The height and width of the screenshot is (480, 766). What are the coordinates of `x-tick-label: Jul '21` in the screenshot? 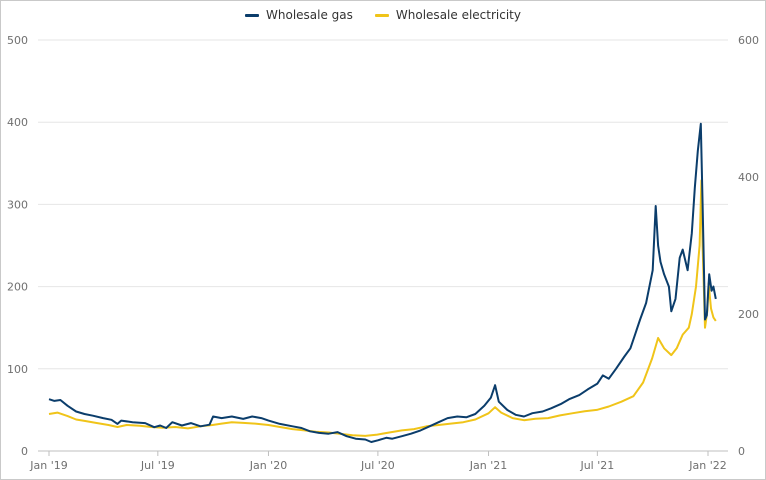 It's located at (596, 465).